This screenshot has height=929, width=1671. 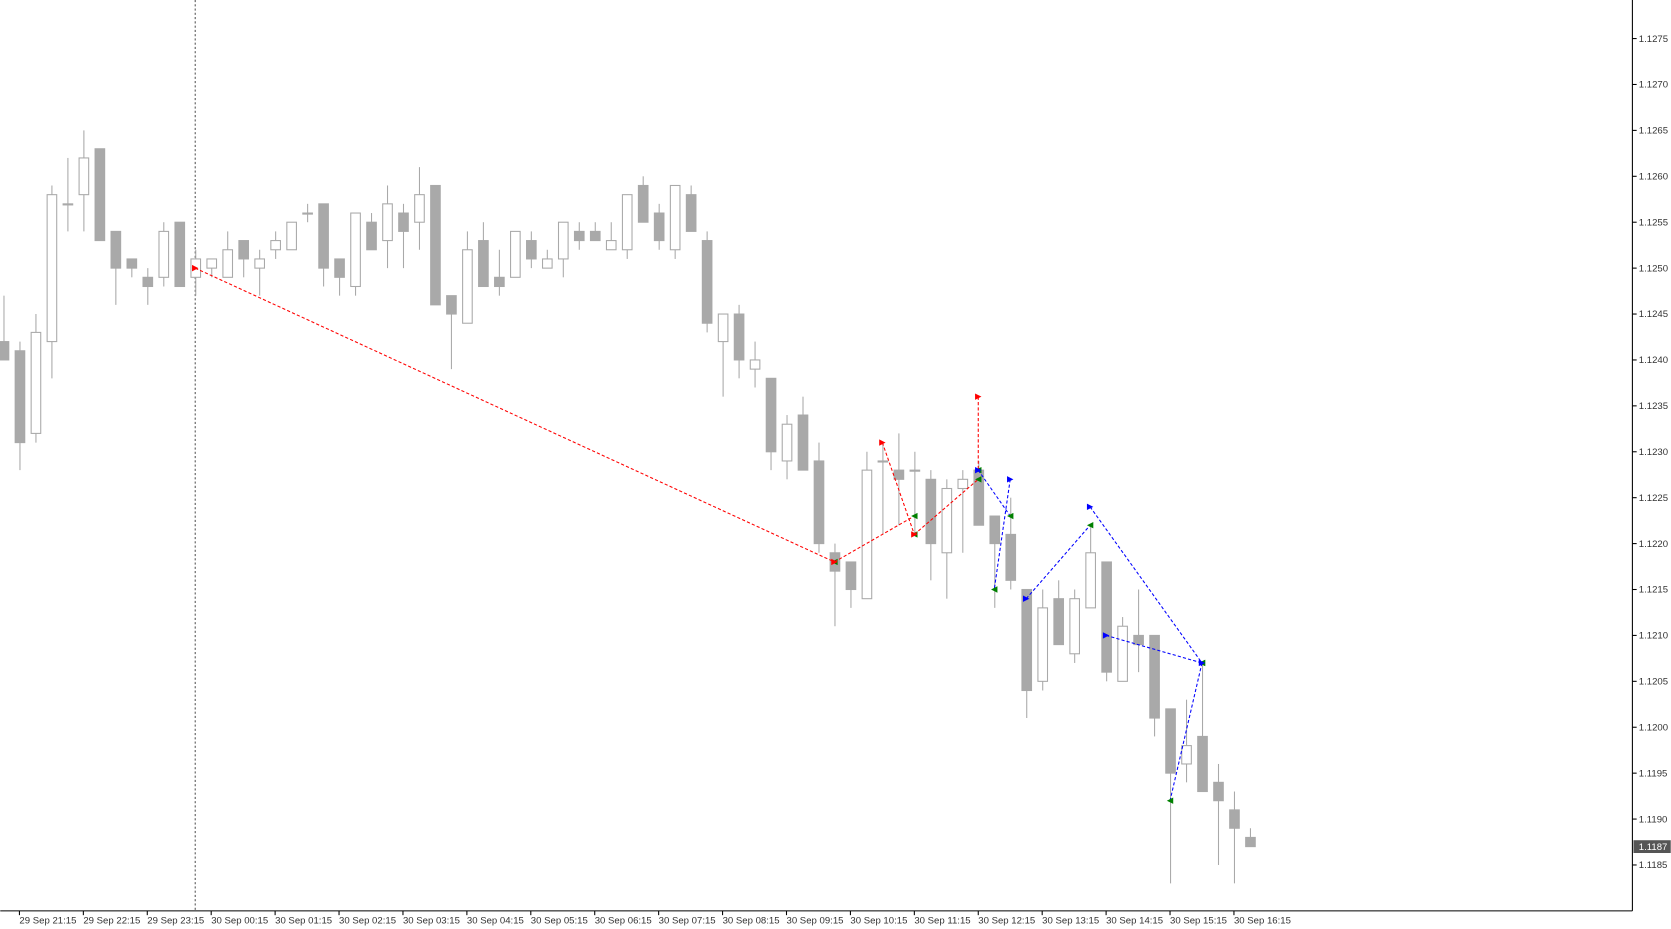 What do you see at coordinates (1198, 921) in the screenshot?
I see `x-tick-label: 30 Sep 15:15` at bounding box center [1198, 921].